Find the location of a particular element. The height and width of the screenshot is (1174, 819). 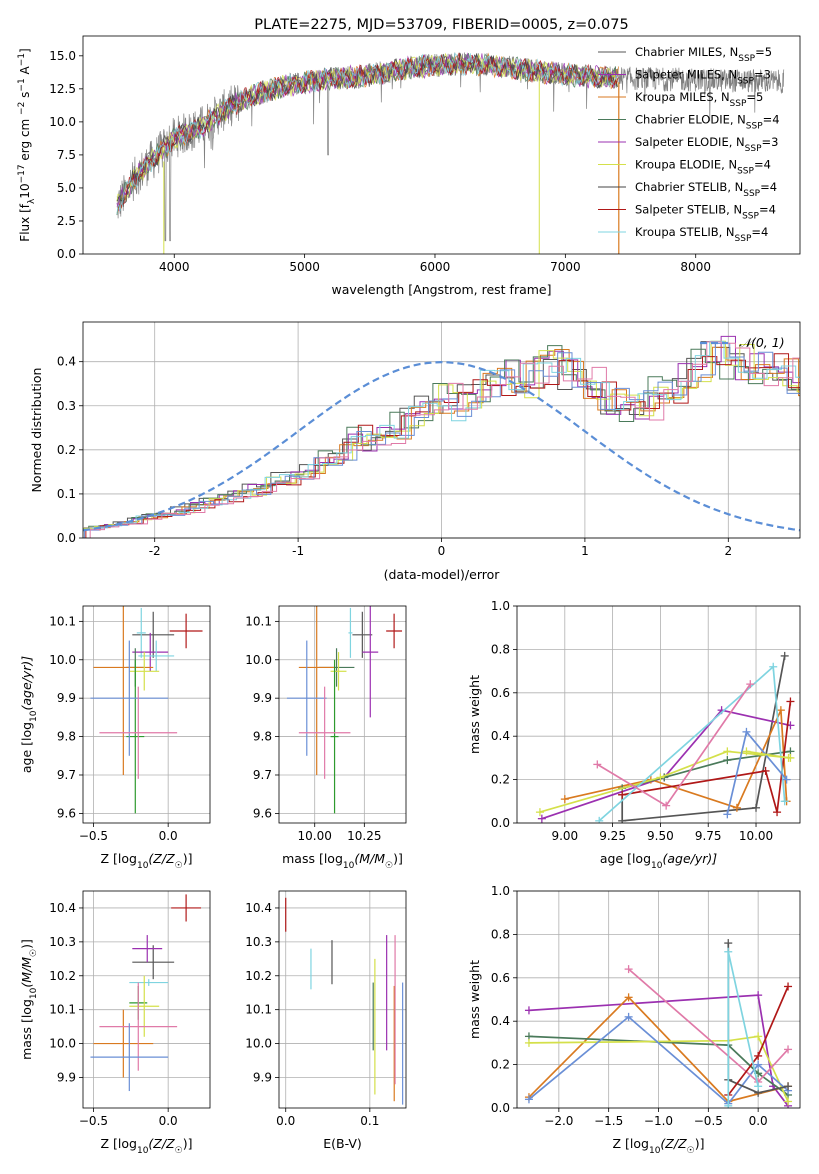

label-part: −1 is located at coordinates (22, 59).